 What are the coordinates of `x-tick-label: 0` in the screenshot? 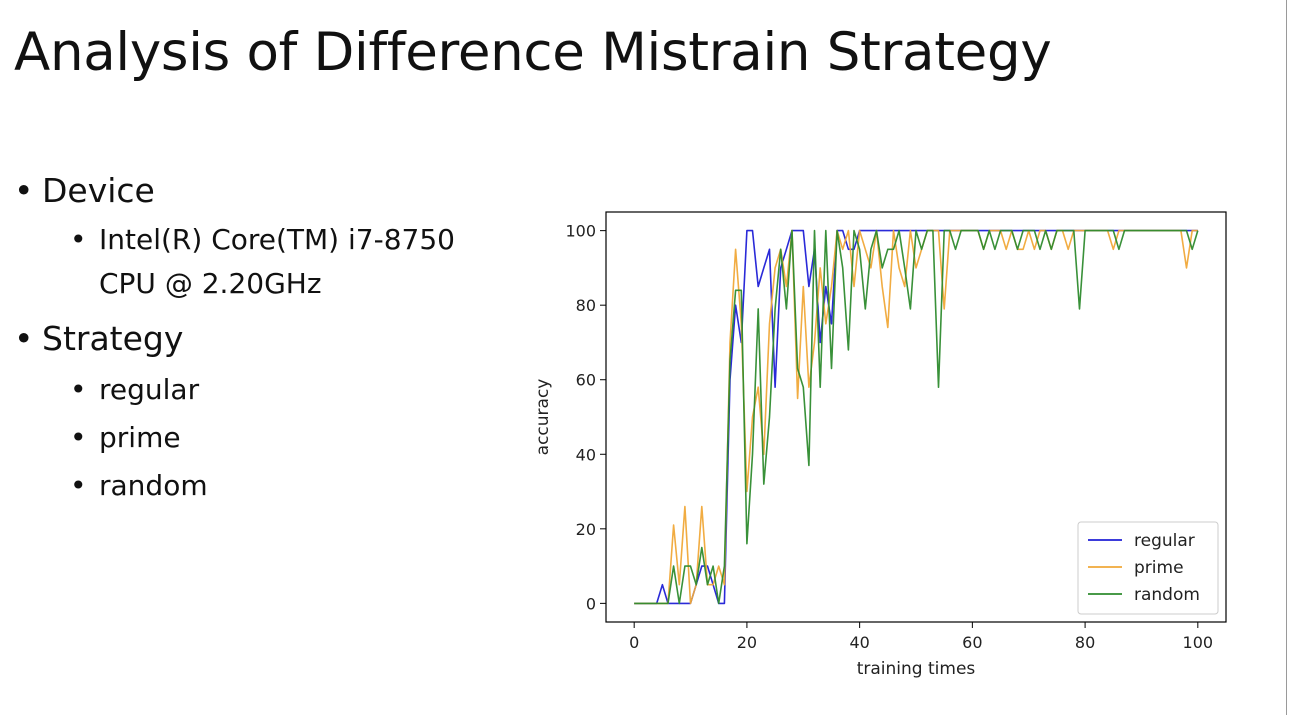 It's located at (634, 642).